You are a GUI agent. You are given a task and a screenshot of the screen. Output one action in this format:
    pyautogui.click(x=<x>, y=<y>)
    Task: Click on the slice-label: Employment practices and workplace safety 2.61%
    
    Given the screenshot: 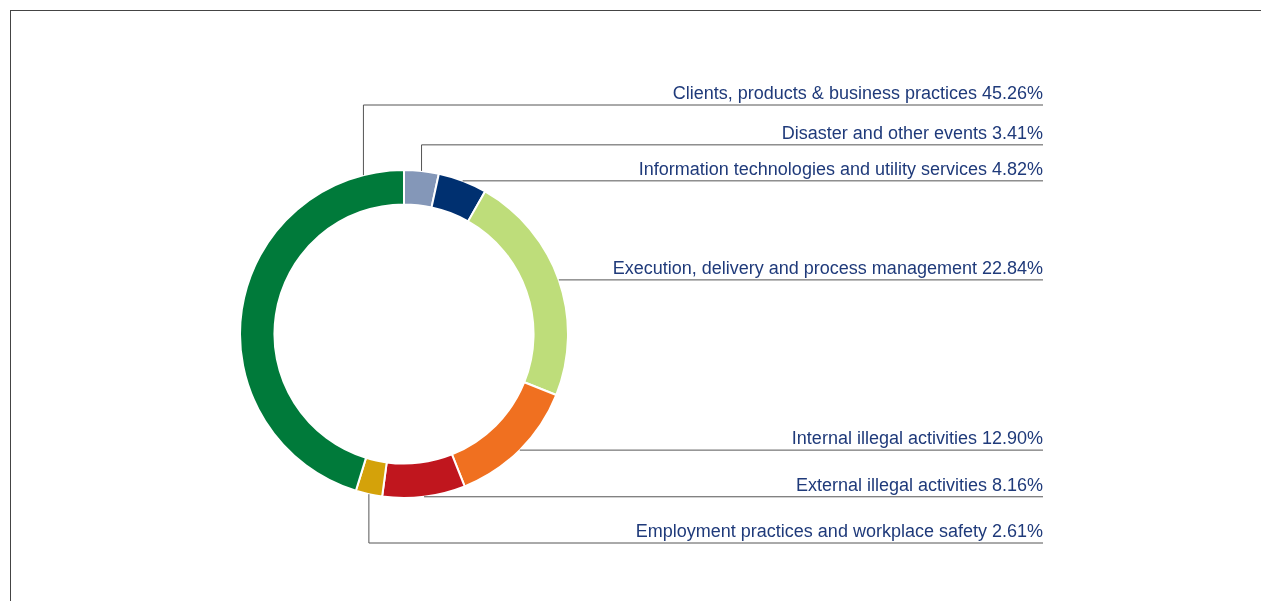 What is the action you would take?
    pyautogui.click(x=839, y=531)
    